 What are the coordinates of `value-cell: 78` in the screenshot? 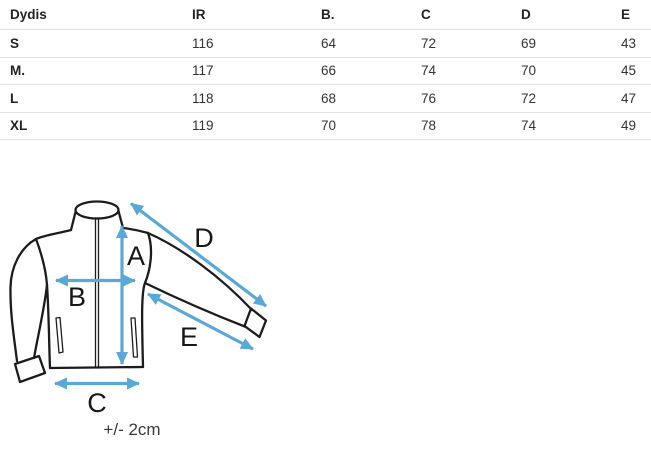 It's located at (461, 126).